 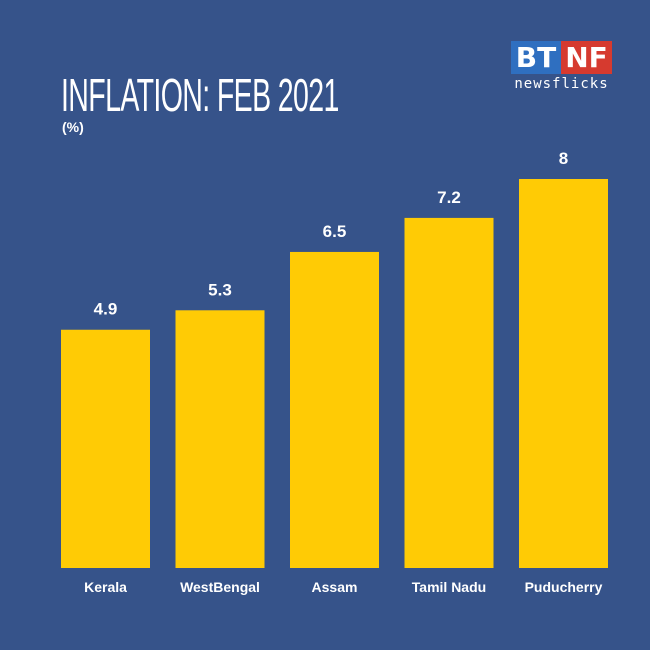 I want to click on data-label: 8, so click(x=563, y=158).